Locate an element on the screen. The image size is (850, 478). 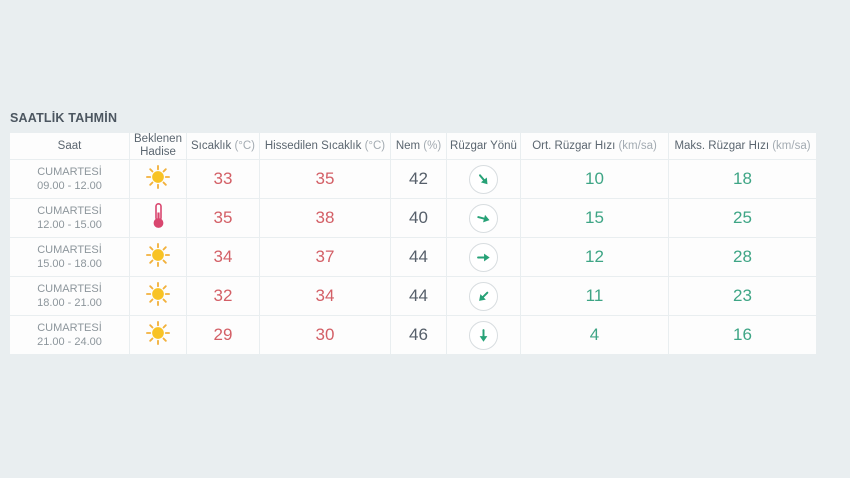
max-wind-value: 18 is located at coordinates (742, 179).